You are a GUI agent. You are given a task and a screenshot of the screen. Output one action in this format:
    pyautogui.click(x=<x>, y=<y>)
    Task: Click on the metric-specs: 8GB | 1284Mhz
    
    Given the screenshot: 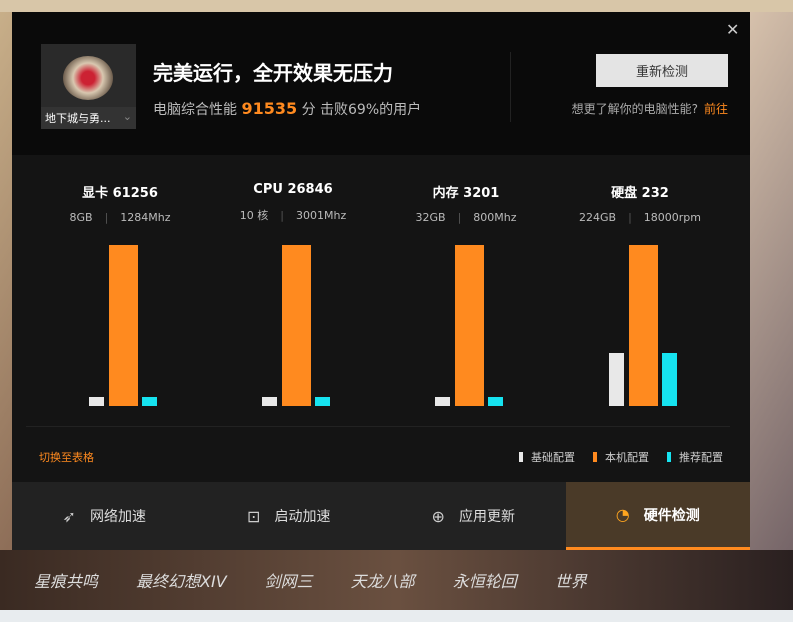 What is the action you would take?
    pyautogui.click(x=120, y=217)
    